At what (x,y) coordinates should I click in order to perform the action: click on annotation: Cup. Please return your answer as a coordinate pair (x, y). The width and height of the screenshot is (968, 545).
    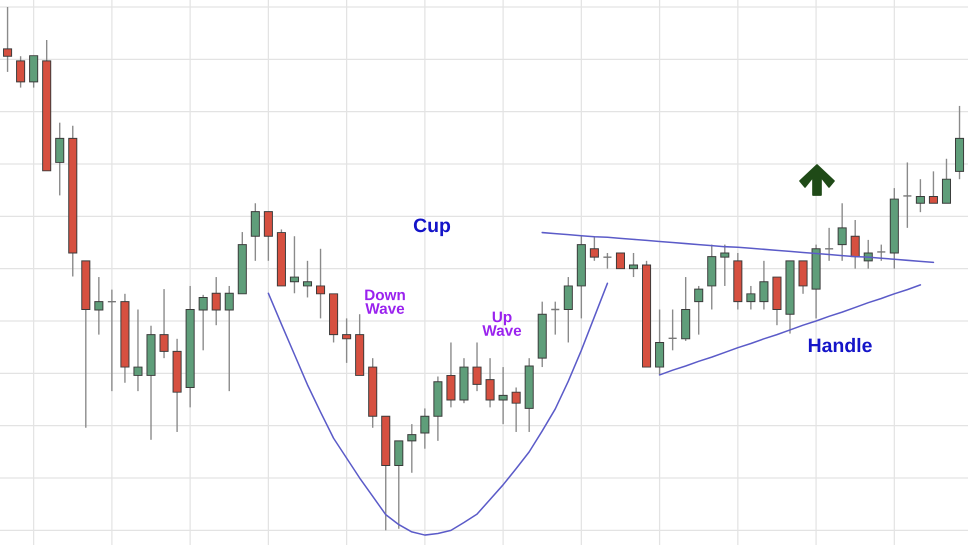
    Looking at the image, I should click on (432, 227).